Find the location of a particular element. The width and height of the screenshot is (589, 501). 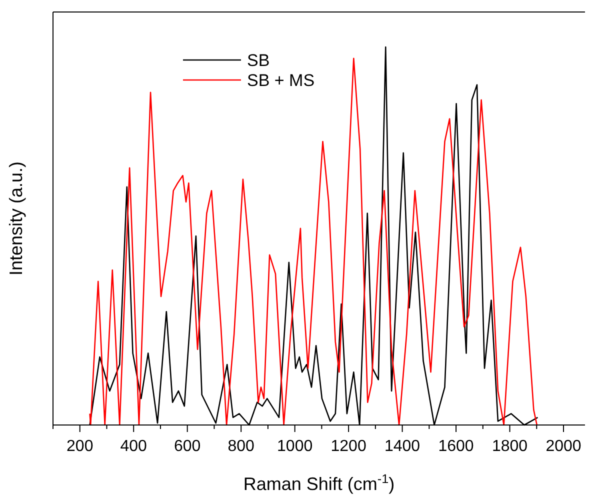

x-tick-label: 1000 is located at coordinates (295, 446).